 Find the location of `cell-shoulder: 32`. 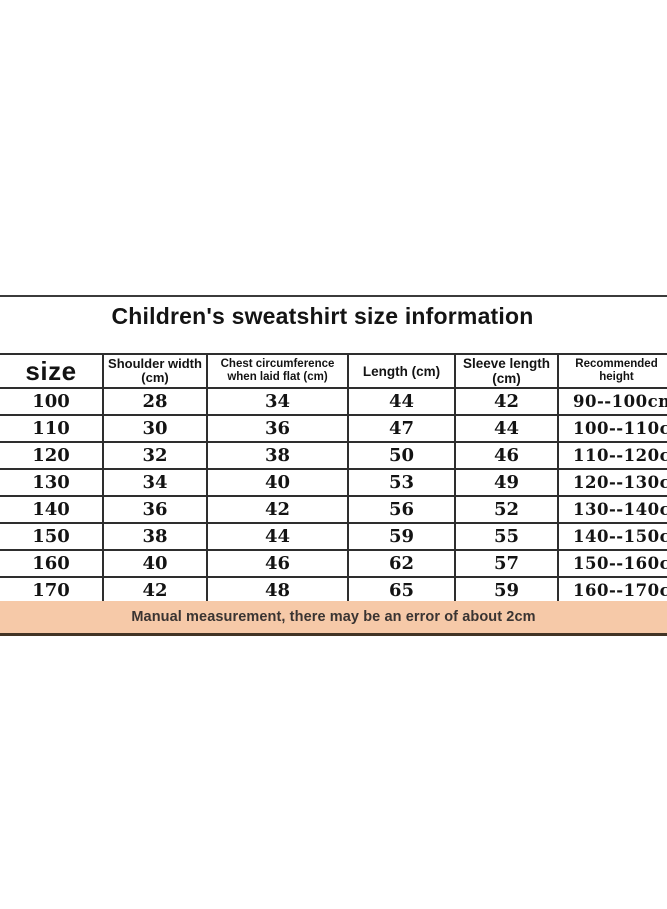

cell-shoulder: 32 is located at coordinates (155, 456).